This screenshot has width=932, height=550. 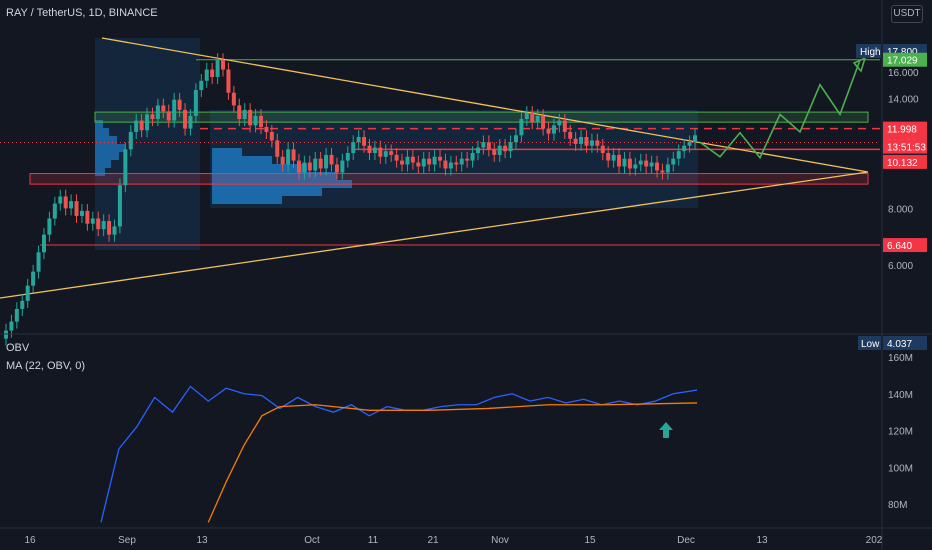 What do you see at coordinates (859, 64) in the screenshot?
I see `projection-arrowhead` at bounding box center [859, 64].